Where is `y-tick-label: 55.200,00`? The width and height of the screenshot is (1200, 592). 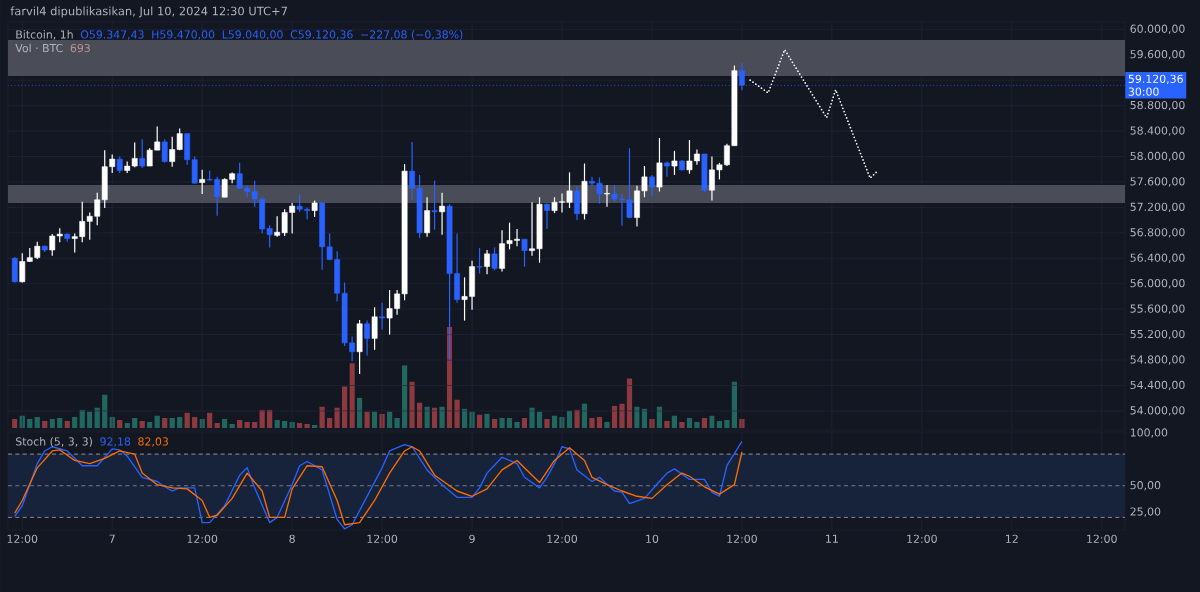 y-tick-label: 55.200,00 is located at coordinates (1157, 334).